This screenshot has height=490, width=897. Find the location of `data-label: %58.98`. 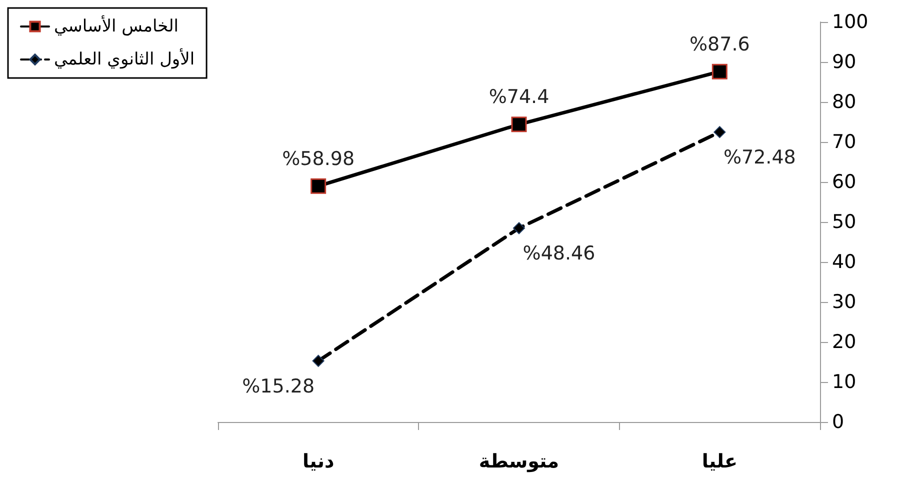

data-label: %58.98 is located at coordinates (318, 159).